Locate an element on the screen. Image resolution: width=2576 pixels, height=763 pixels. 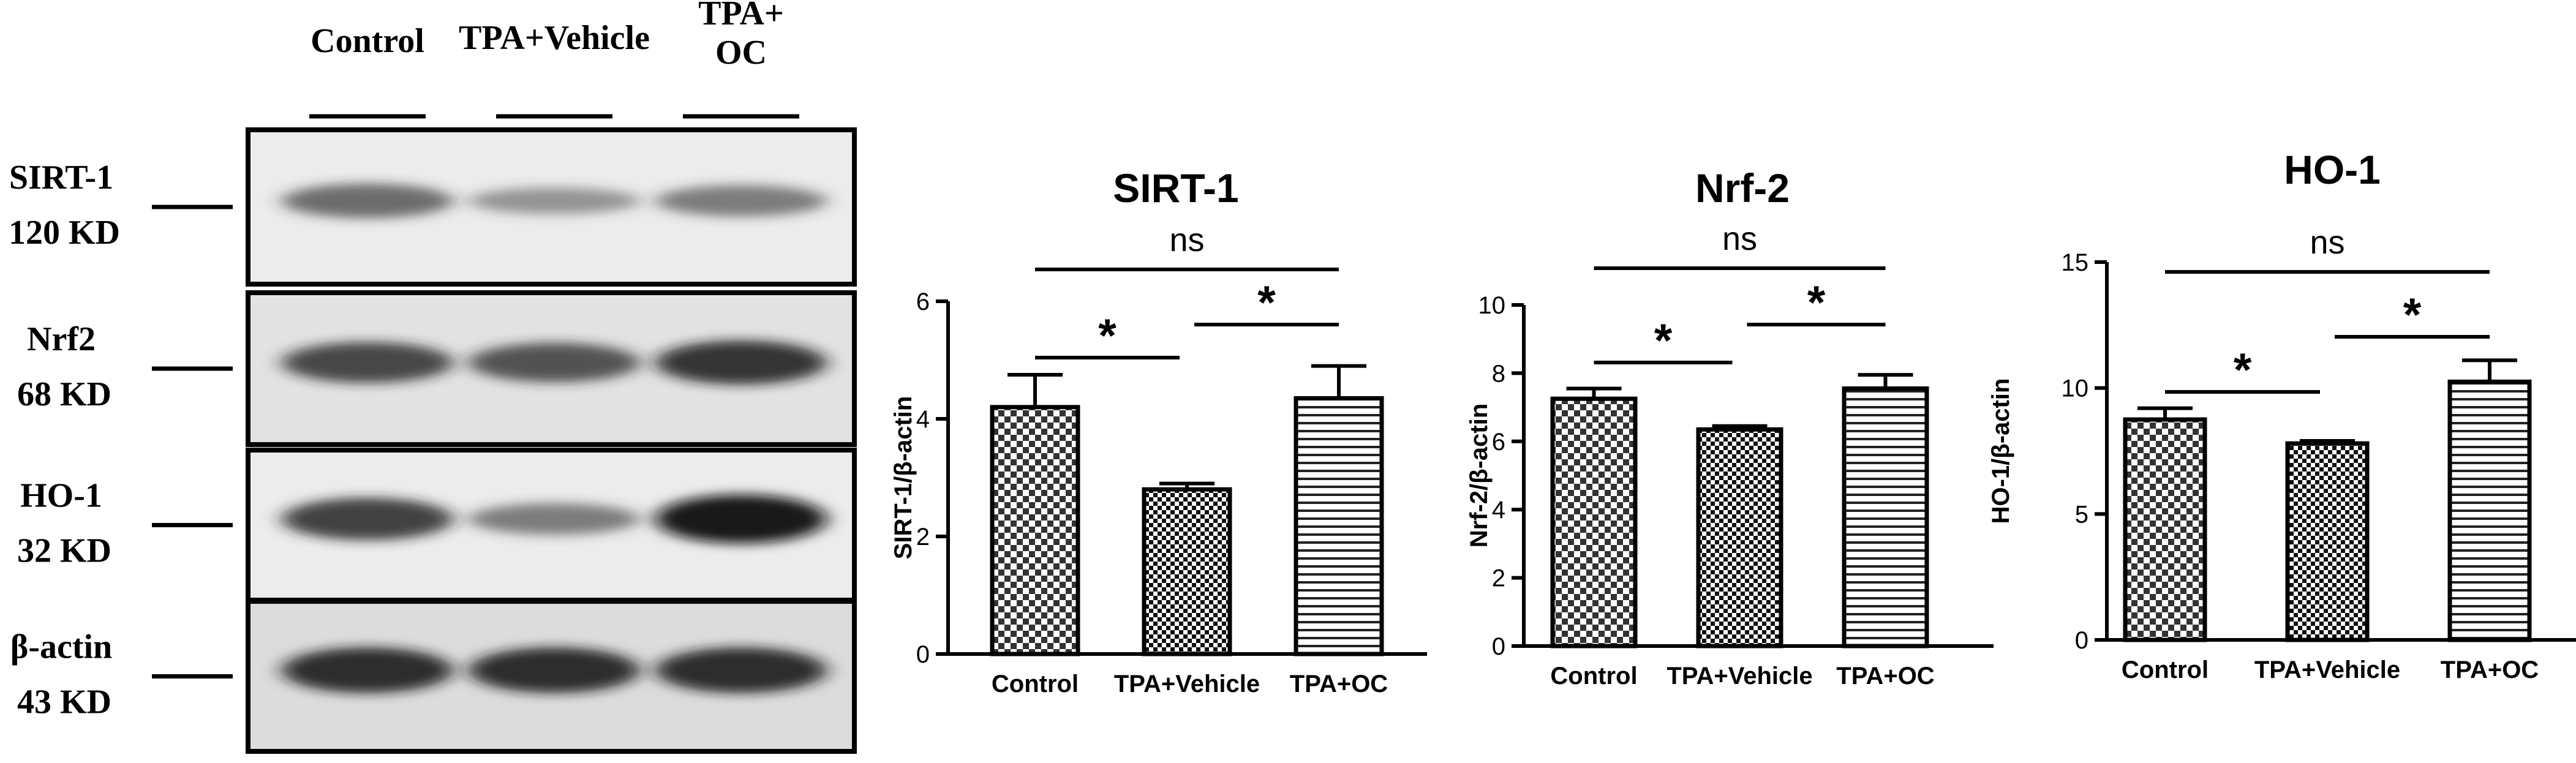
y-axis-label: Nrf-2/β-actin is located at coordinates (1479, 476).